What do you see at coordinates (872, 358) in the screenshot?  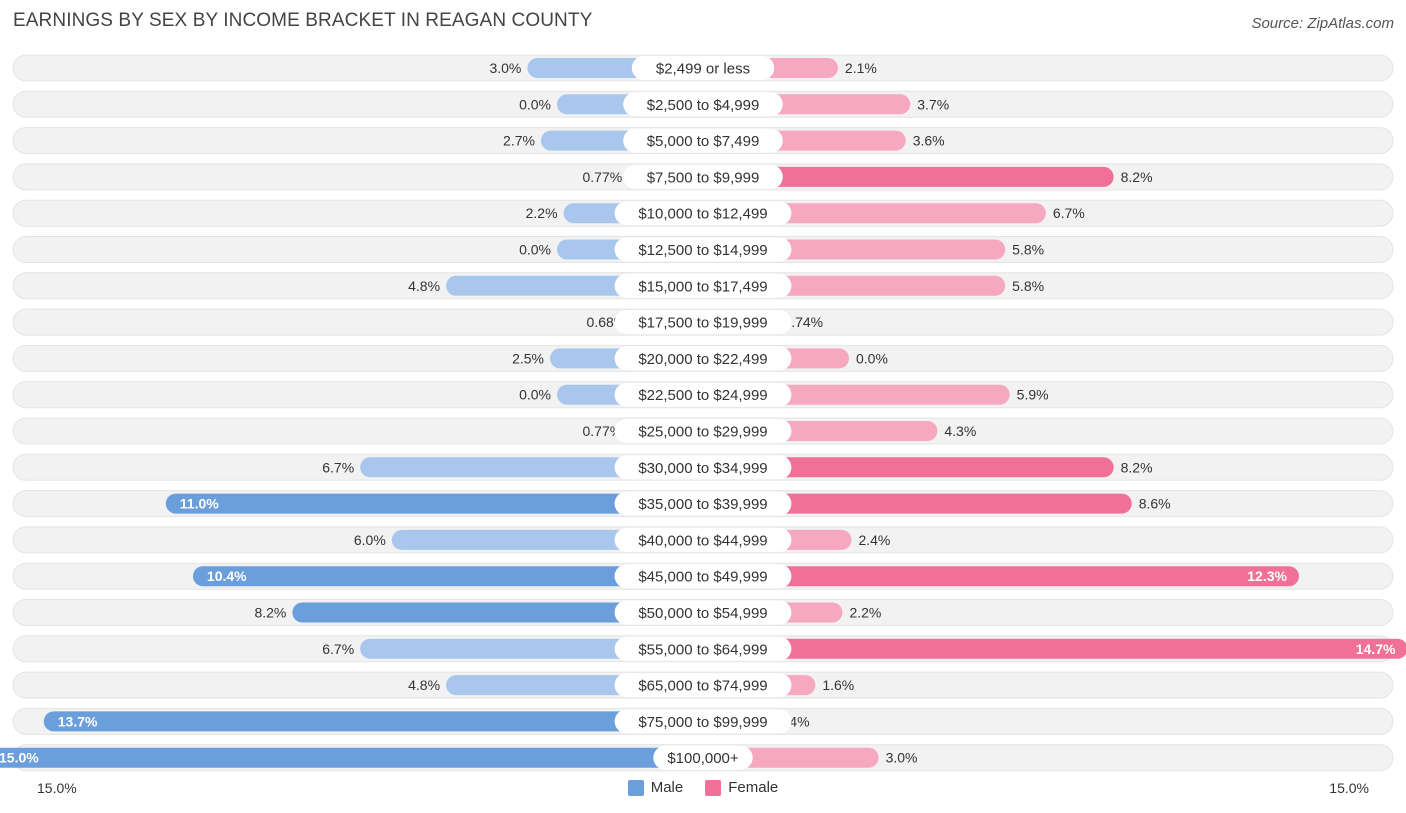 I see `value-label-female: 0.0%` at bounding box center [872, 358].